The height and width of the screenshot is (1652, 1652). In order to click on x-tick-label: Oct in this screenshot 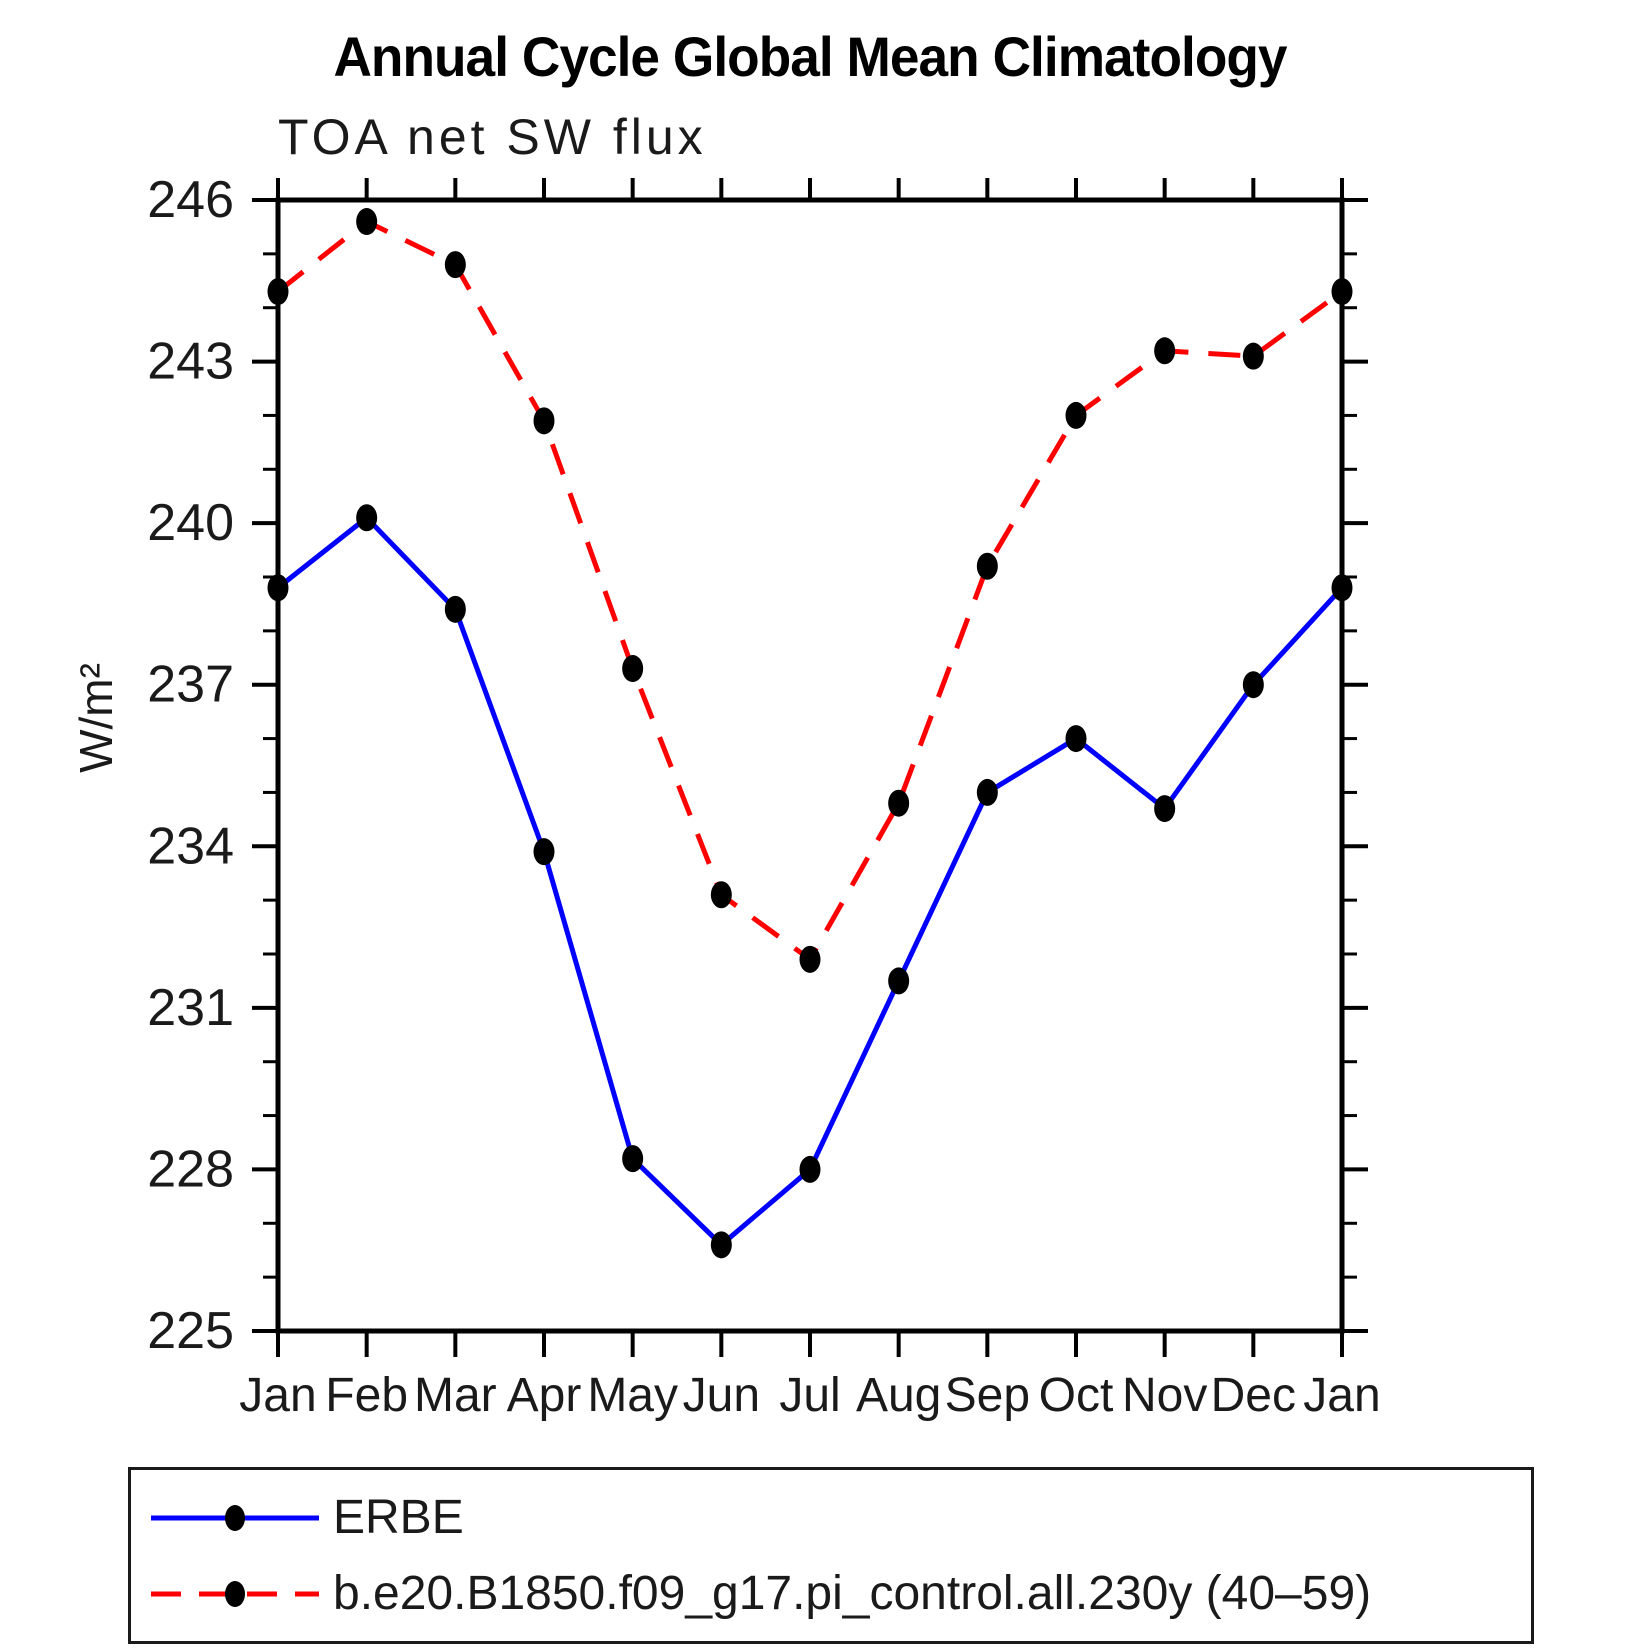, I will do `click(1076, 1395)`.